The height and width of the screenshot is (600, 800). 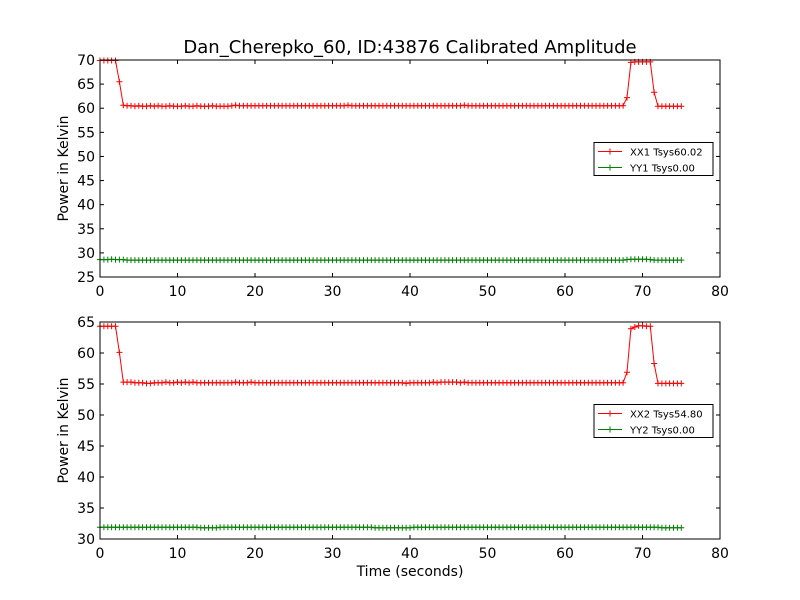 What do you see at coordinates (666, 415) in the screenshot?
I see `legend-label: XX2 Tsys54.80` at bounding box center [666, 415].